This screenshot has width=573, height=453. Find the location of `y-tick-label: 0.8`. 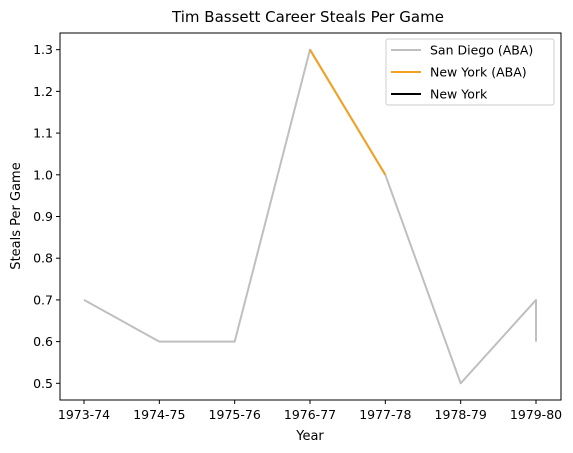

y-tick-label: 0.8 is located at coordinates (43, 258).